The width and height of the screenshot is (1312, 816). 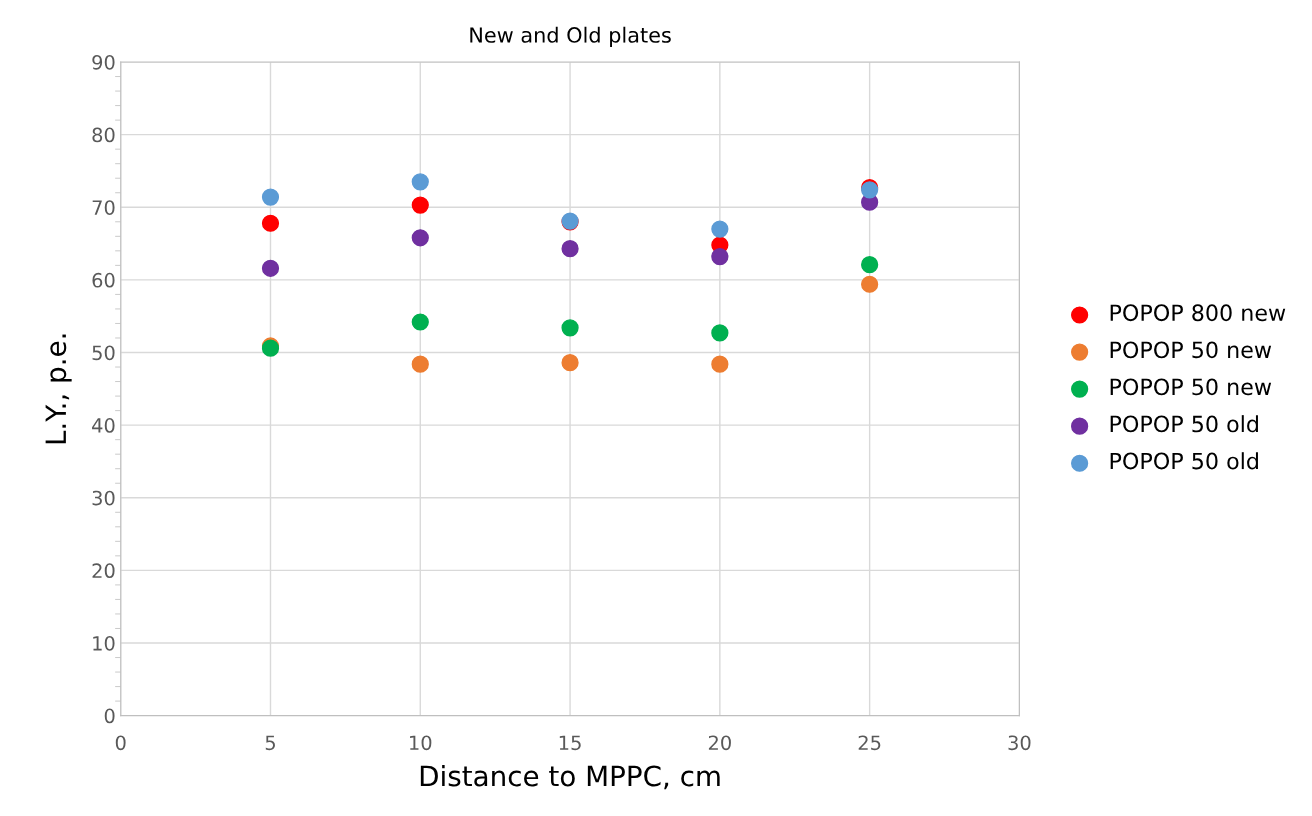 I want to click on legend-label: POPOP 800 new, so click(x=1198, y=313).